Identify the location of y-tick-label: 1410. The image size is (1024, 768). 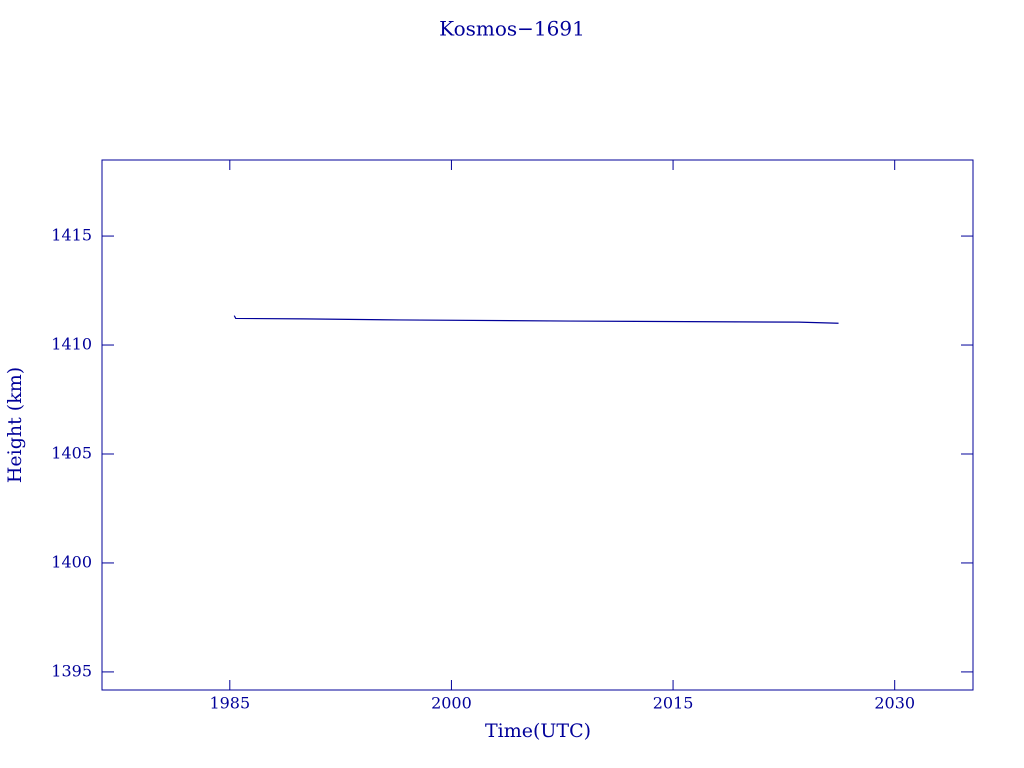
(71, 344).